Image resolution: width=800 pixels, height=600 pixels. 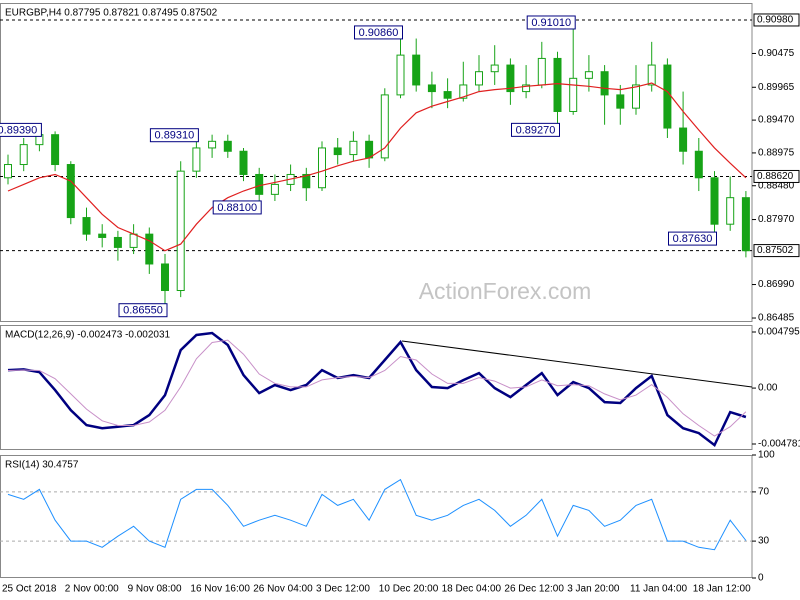 What do you see at coordinates (764, 492) in the screenshot?
I see `y-tick-label: 70` at bounding box center [764, 492].